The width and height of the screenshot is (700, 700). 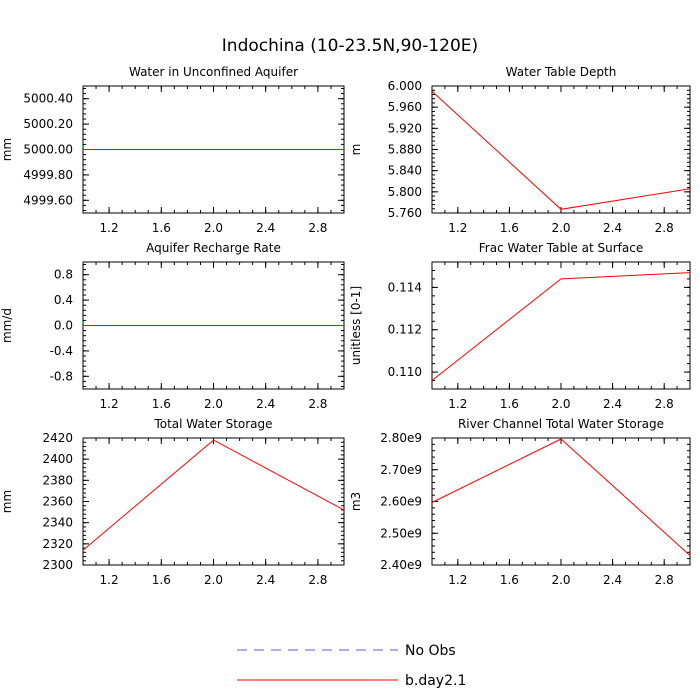 What do you see at coordinates (561, 72) in the screenshot?
I see `panel-title: Water Table Depth` at bounding box center [561, 72].